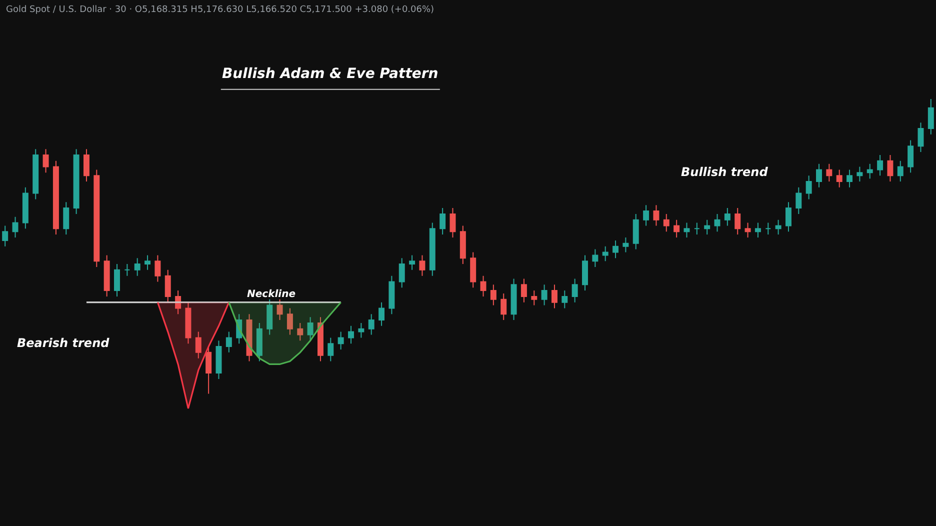 This screenshot has width=936, height=526. I want to click on annotation: Bearish trend, so click(63, 343).